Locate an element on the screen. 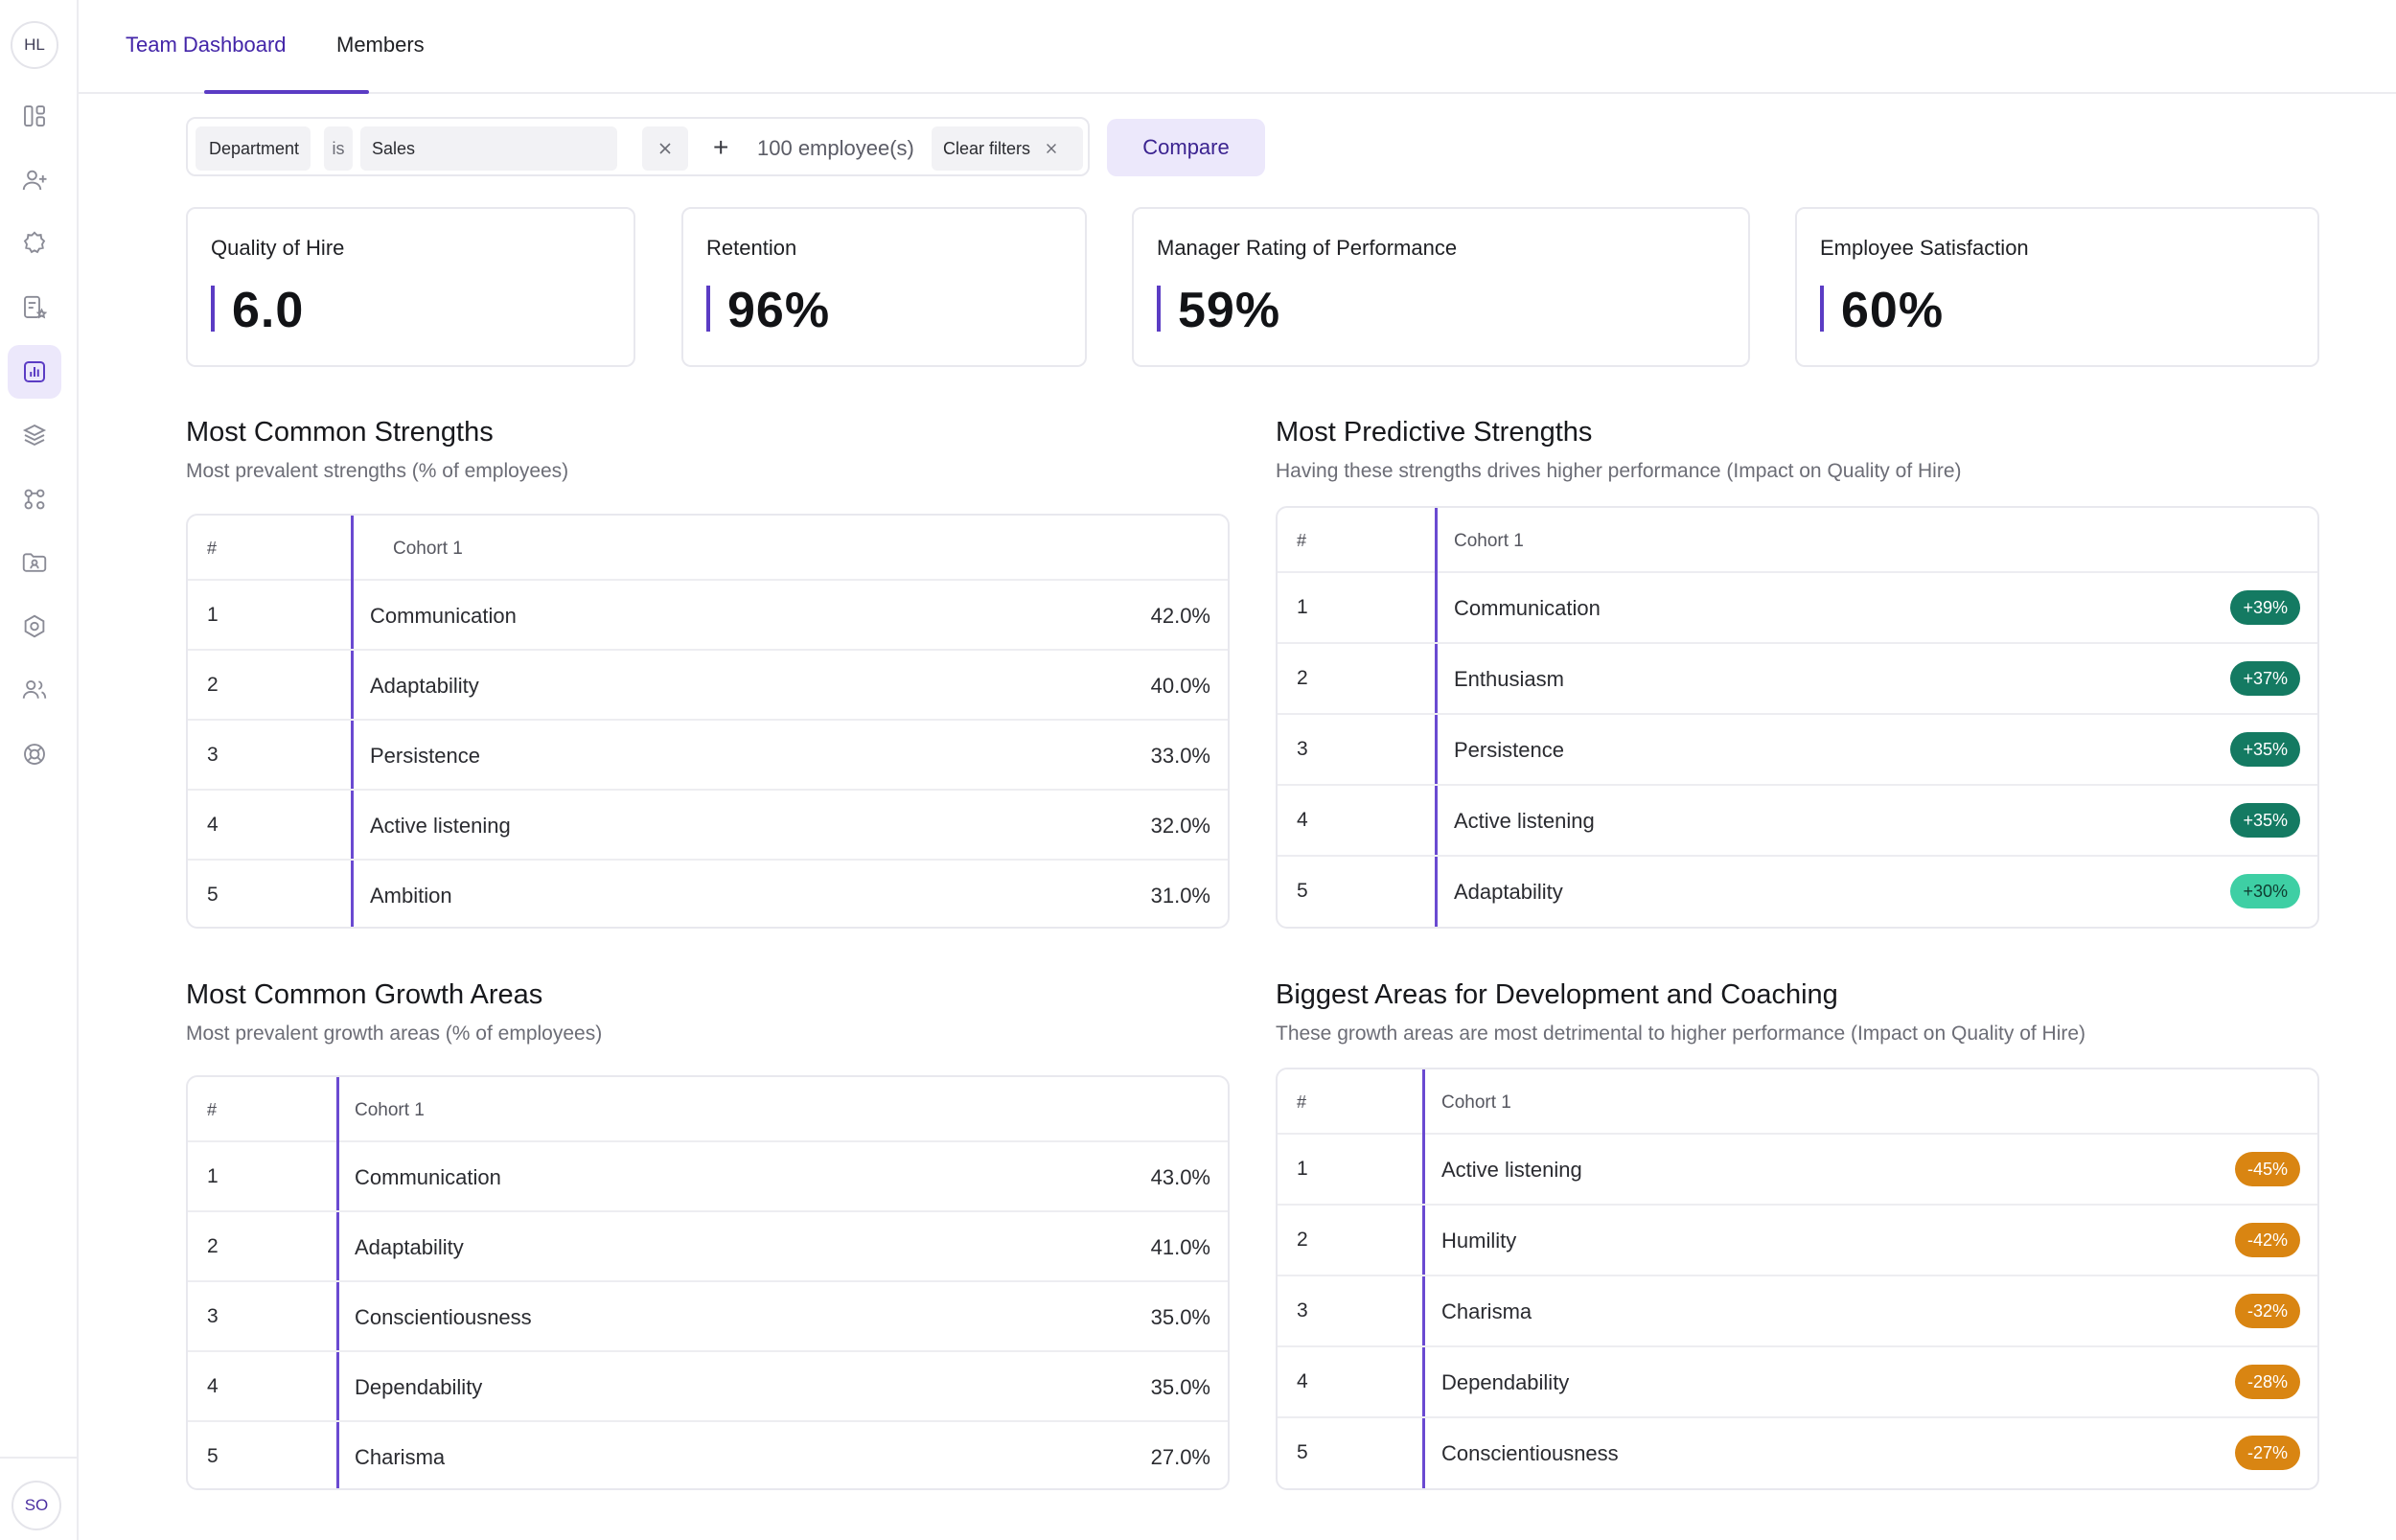 This screenshot has height=1540, width=2396. table-row: 2 Adaptability 41.0% is located at coordinates (708, 1247).